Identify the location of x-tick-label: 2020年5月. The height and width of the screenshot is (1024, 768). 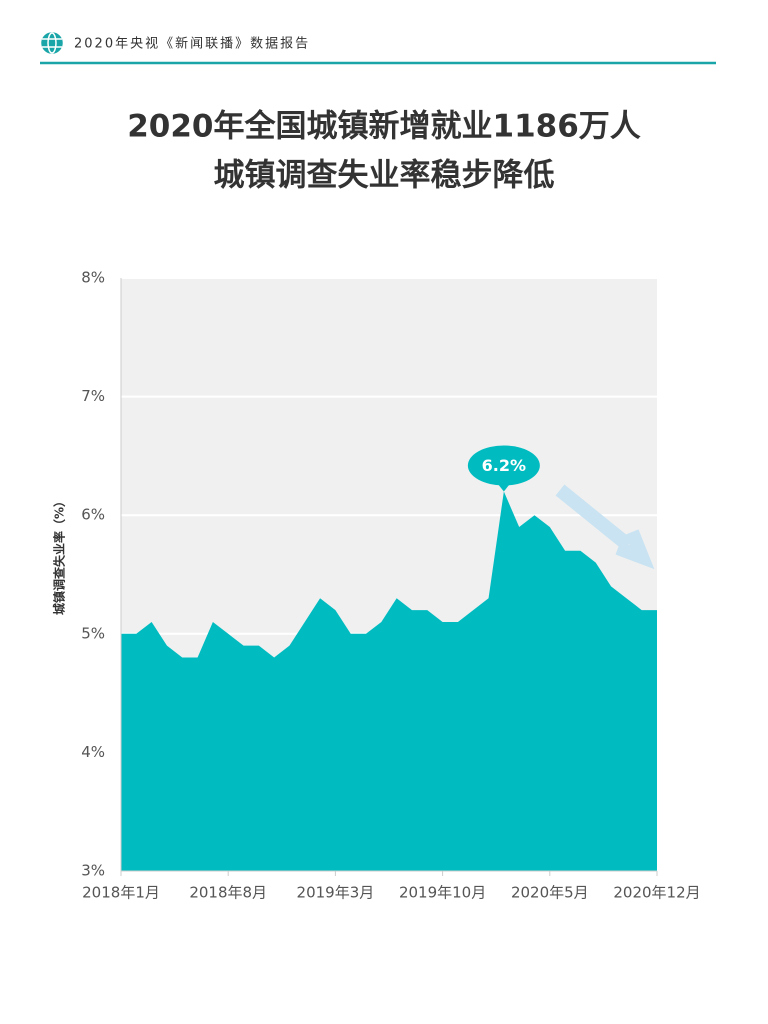
(550, 893).